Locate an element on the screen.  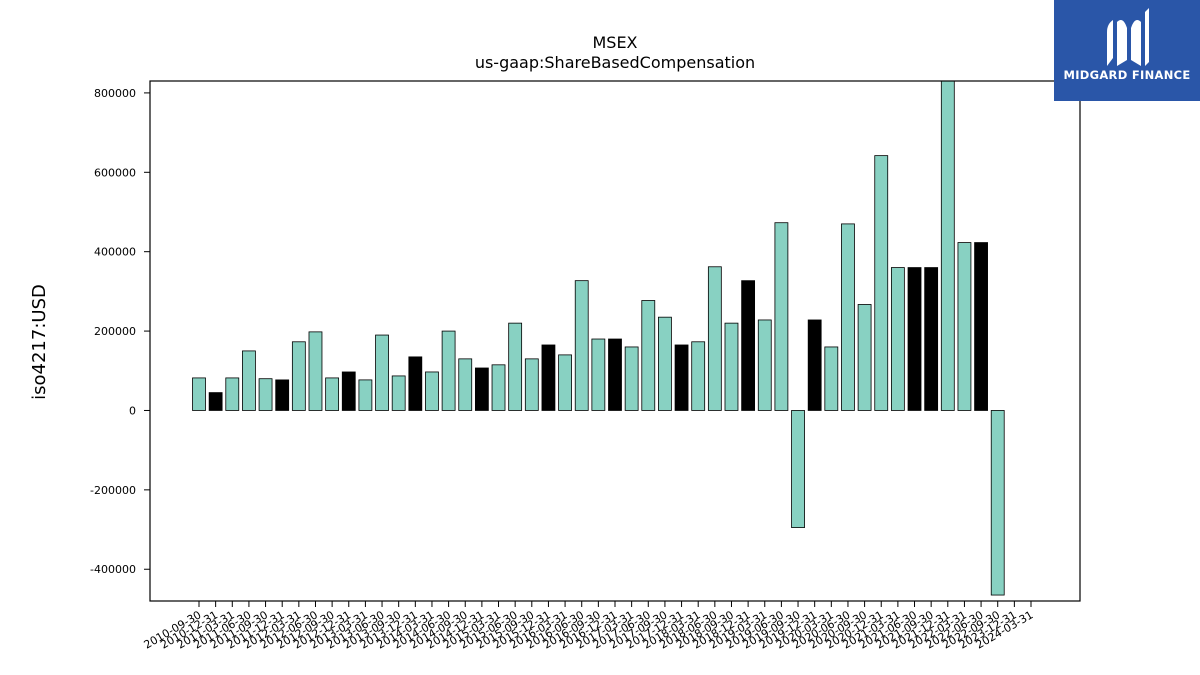
logo-text: MIDGARD FINANCE is located at coordinates (1127, 75).